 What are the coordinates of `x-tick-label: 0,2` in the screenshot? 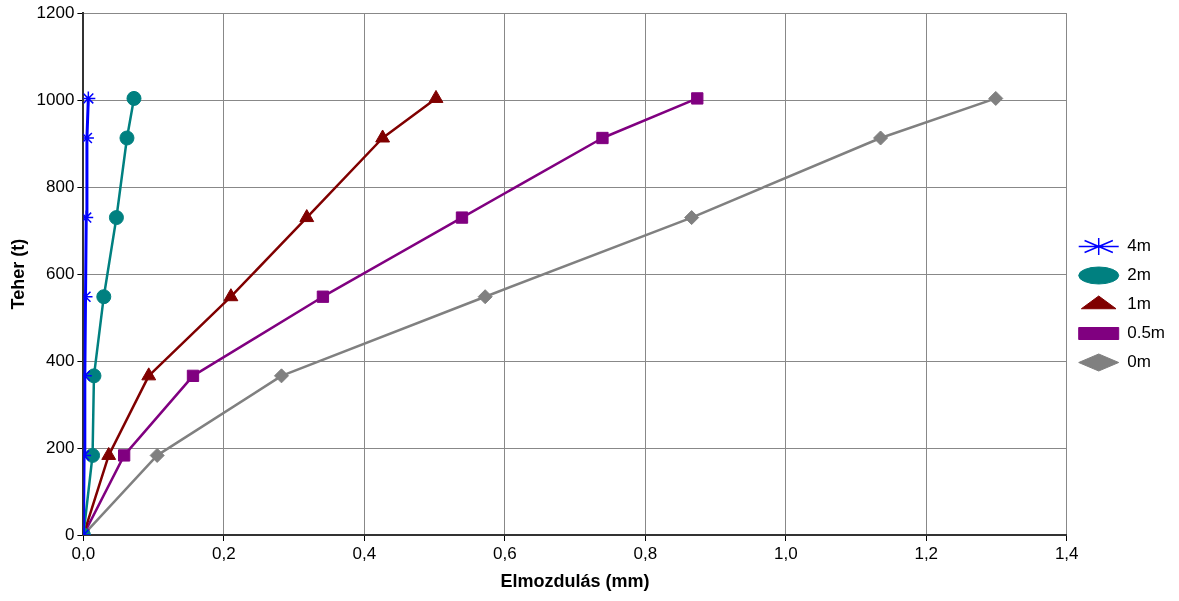 It's located at (224, 553).